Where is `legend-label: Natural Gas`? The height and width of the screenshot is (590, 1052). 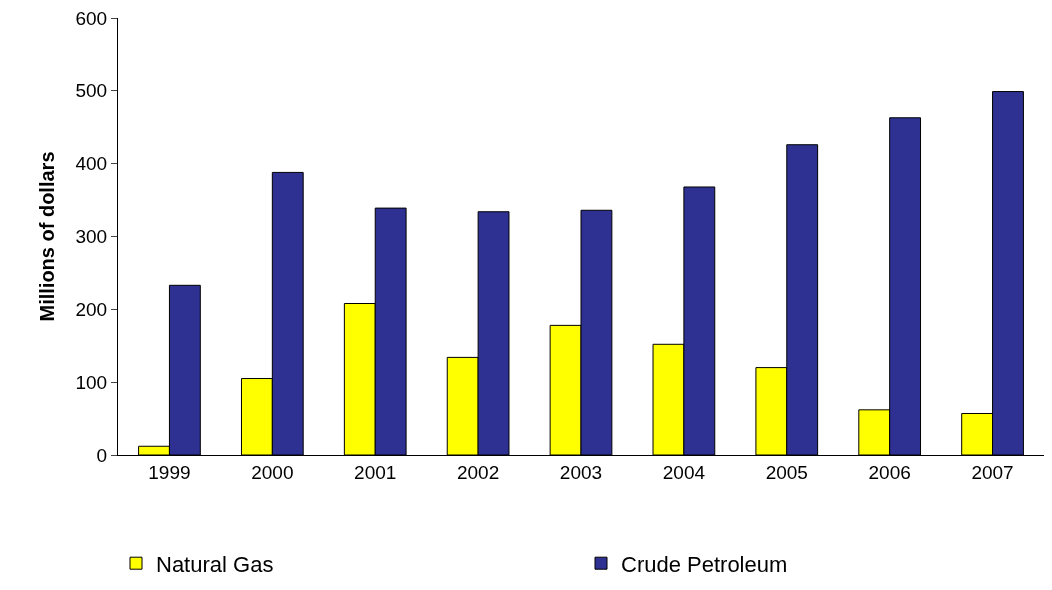 legend-label: Natural Gas is located at coordinates (215, 564).